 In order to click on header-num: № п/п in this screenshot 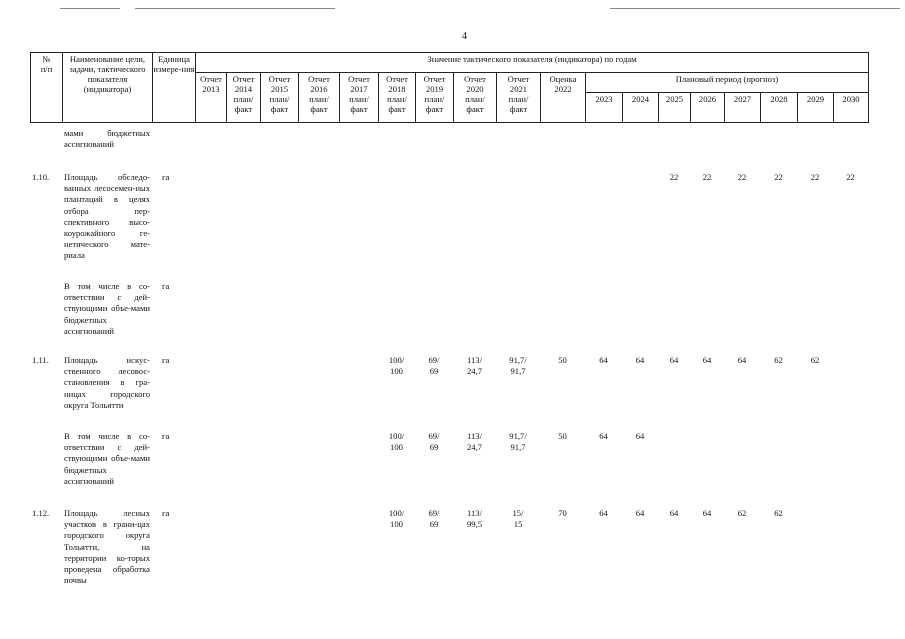, I will do `click(46, 87)`.